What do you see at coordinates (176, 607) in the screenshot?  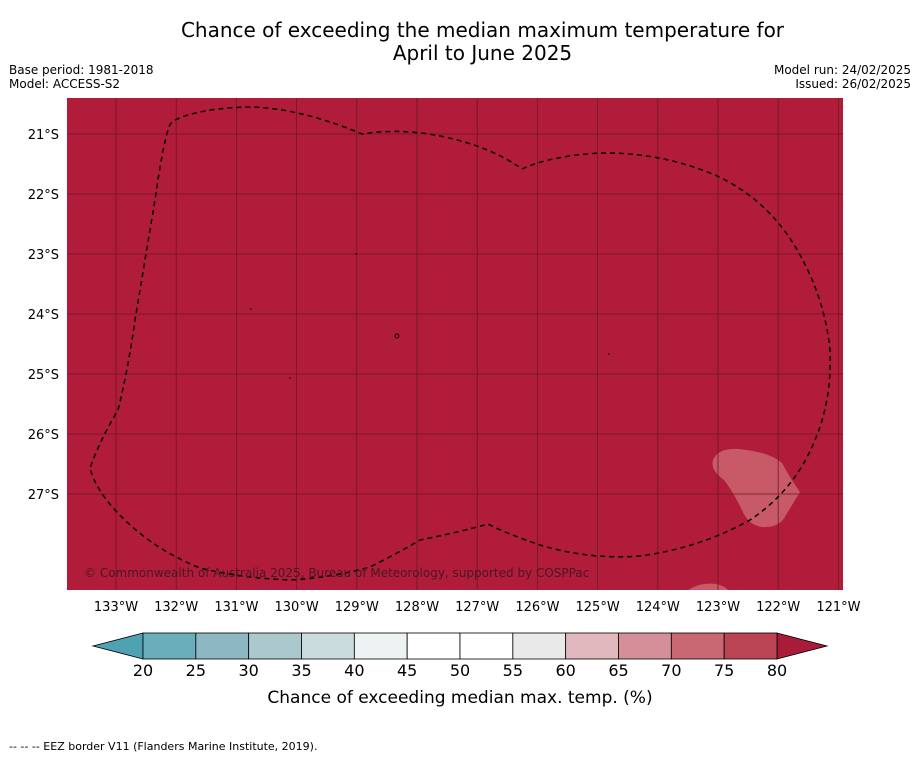 I see `longitude-label: 132°W` at bounding box center [176, 607].